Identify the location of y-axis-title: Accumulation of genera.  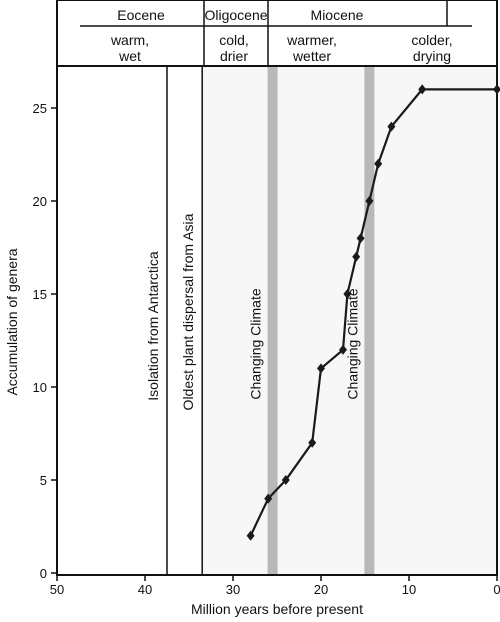
(12, 321).